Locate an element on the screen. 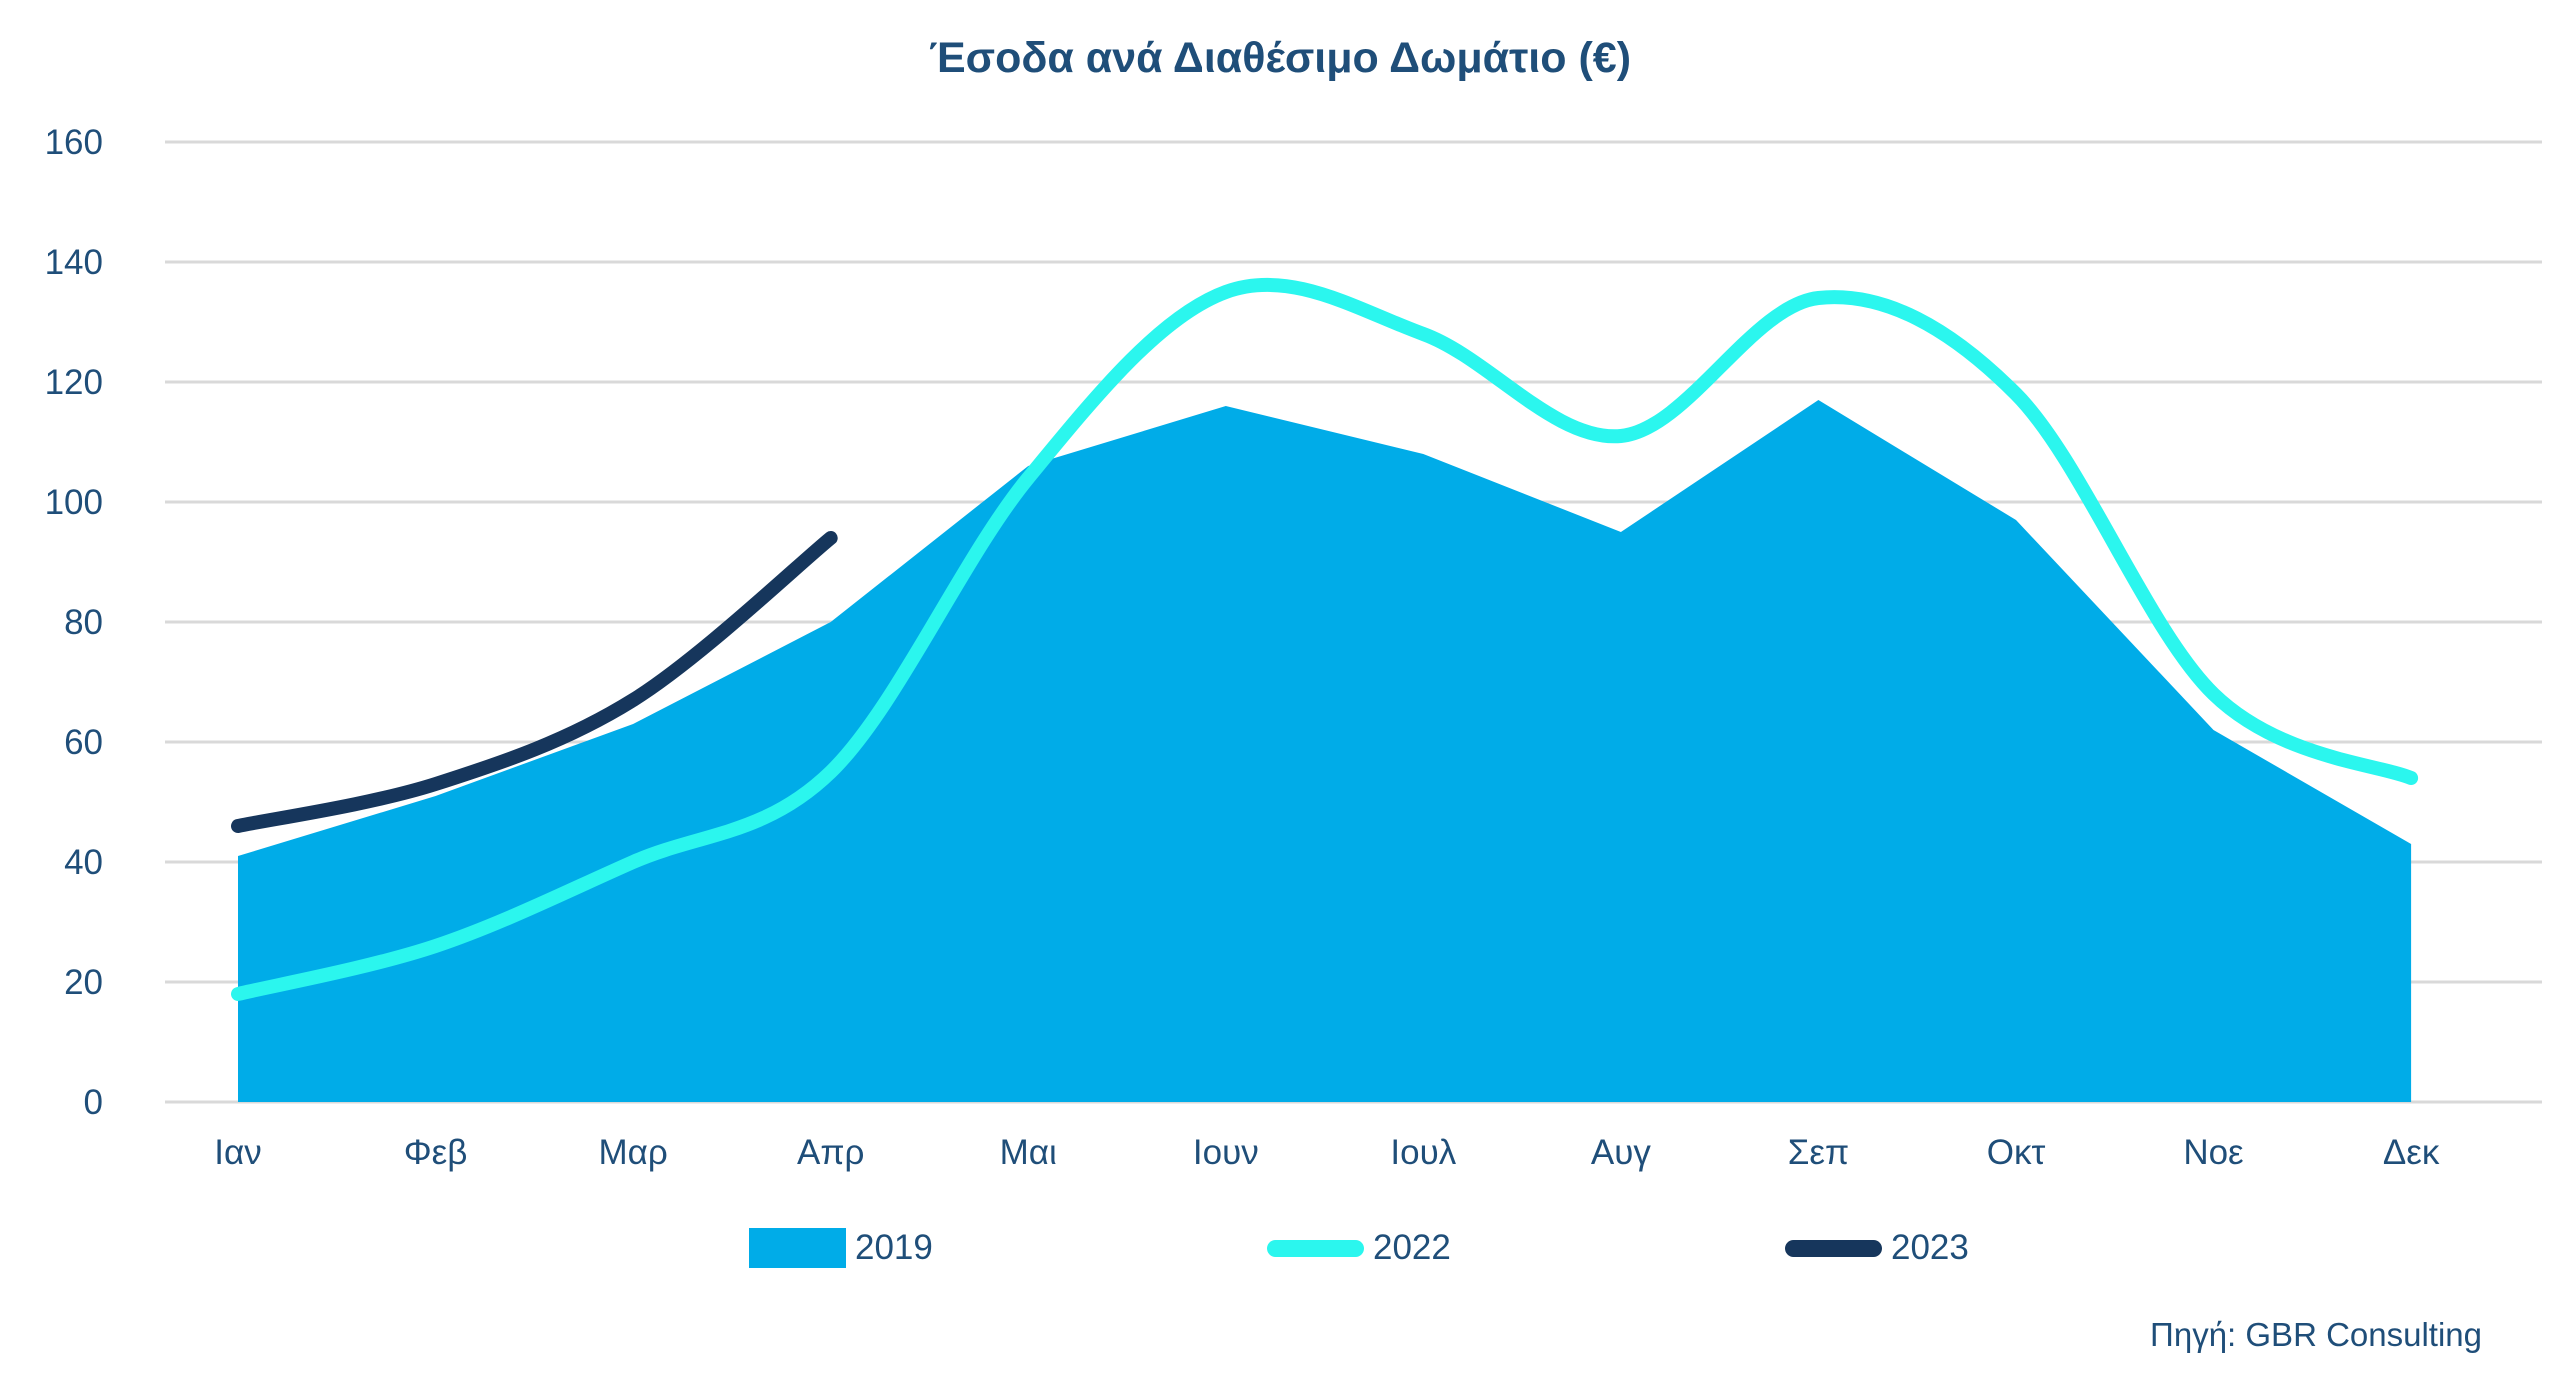  legend-item-2019: 2019 is located at coordinates (841, 1248).